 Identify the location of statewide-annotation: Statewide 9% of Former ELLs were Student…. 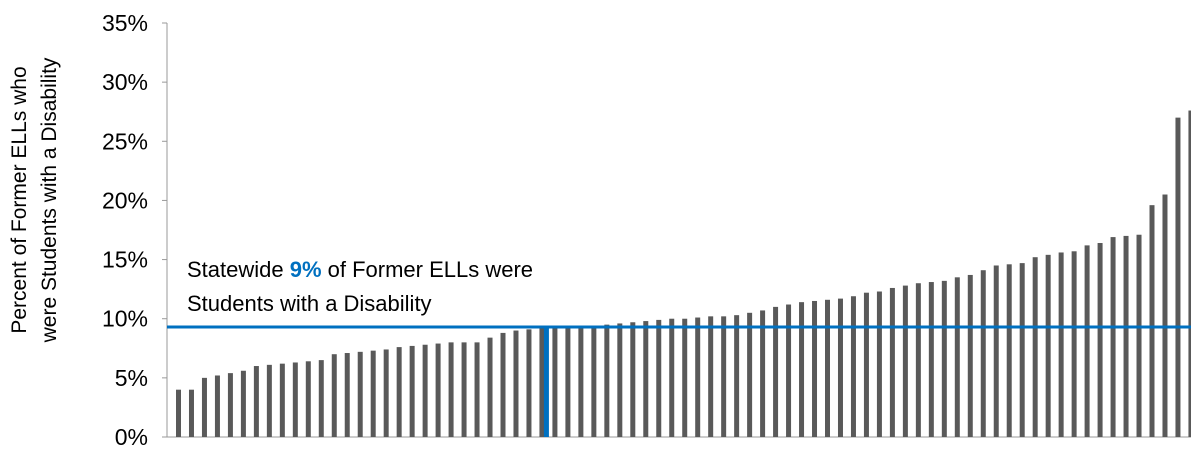
(360, 286).